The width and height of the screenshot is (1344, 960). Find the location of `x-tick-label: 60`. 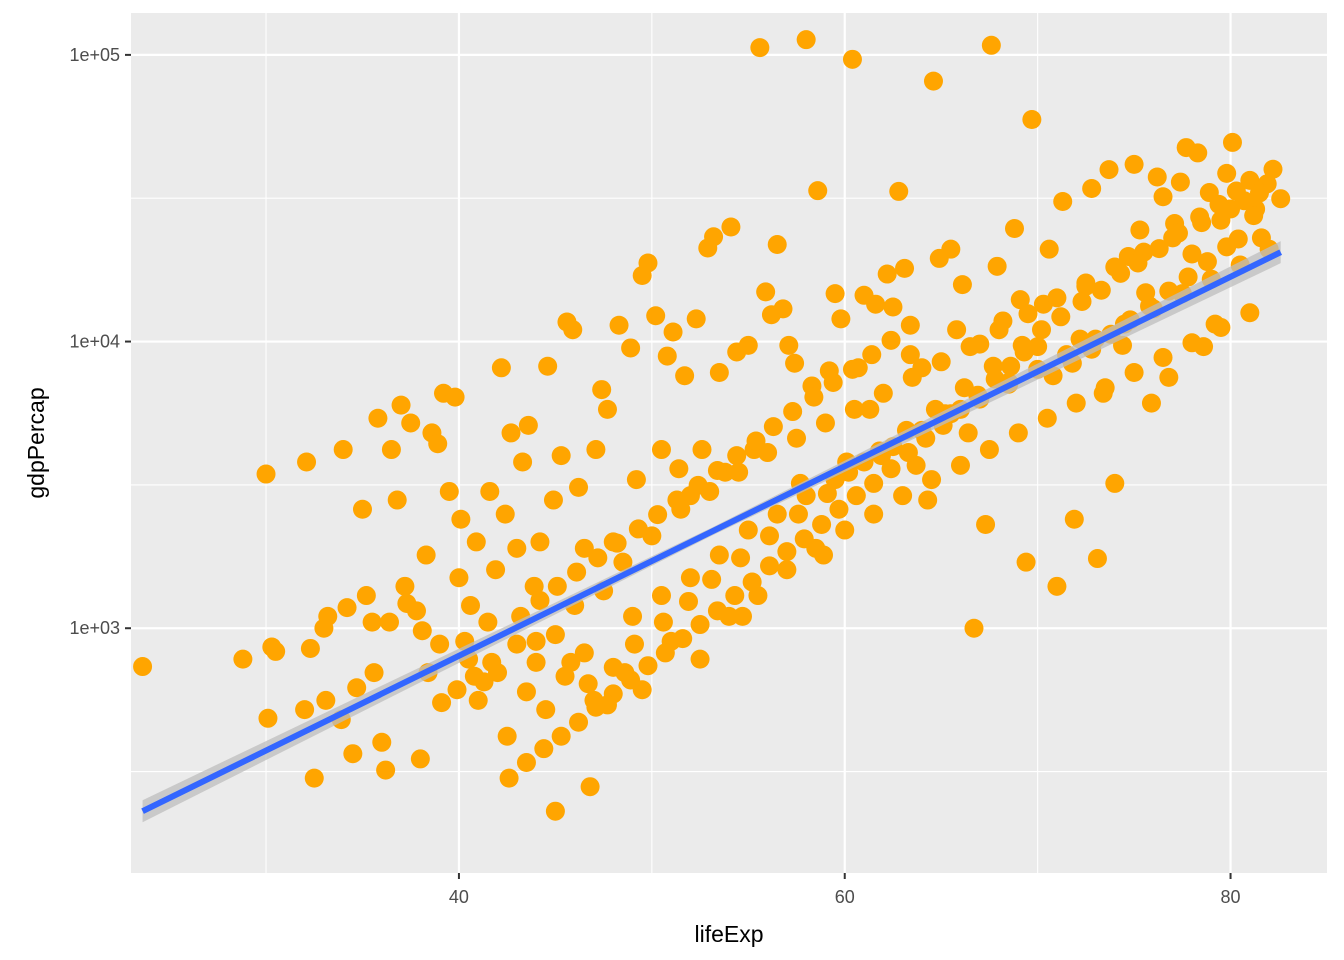

x-tick-label: 60 is located at coordinates (845, 897).